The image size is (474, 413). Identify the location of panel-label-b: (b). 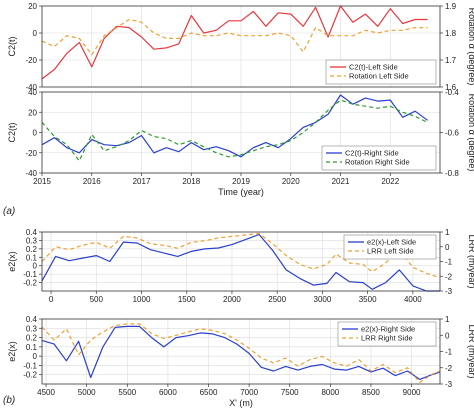
(9, 400).